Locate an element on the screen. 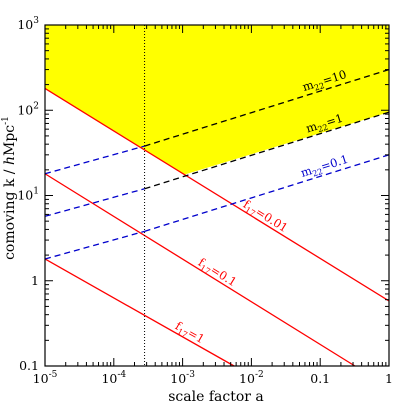  y-tick-label: 10² is located at coordinates (28, 109).